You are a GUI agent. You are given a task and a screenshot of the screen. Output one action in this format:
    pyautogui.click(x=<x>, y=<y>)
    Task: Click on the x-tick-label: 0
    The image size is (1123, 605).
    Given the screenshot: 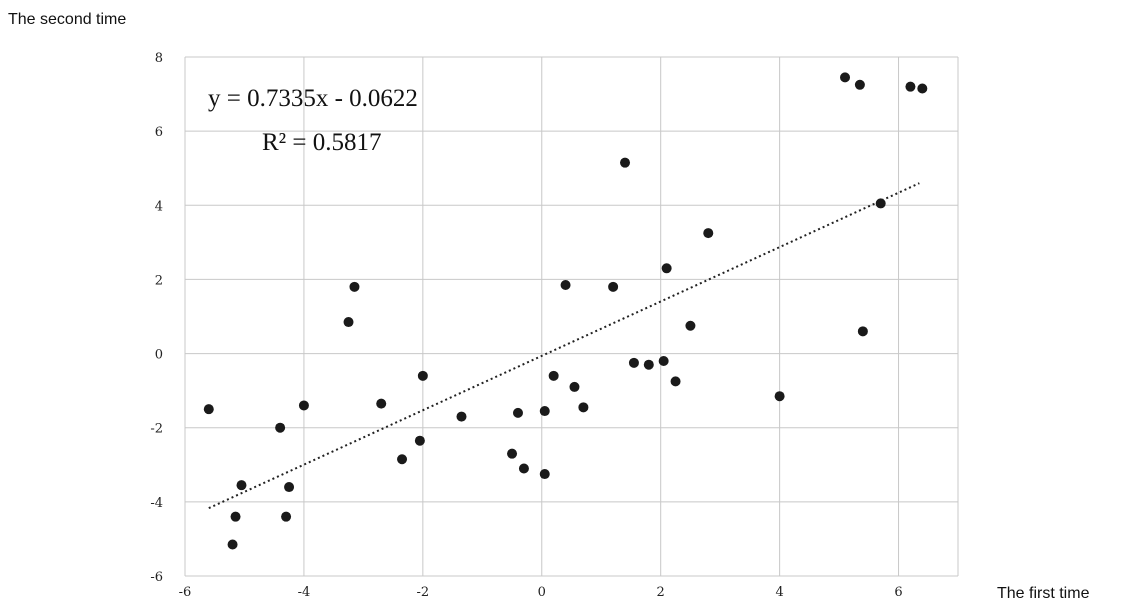 What is the action you would take?
    pyautogui.click(x=542, y=592)
    